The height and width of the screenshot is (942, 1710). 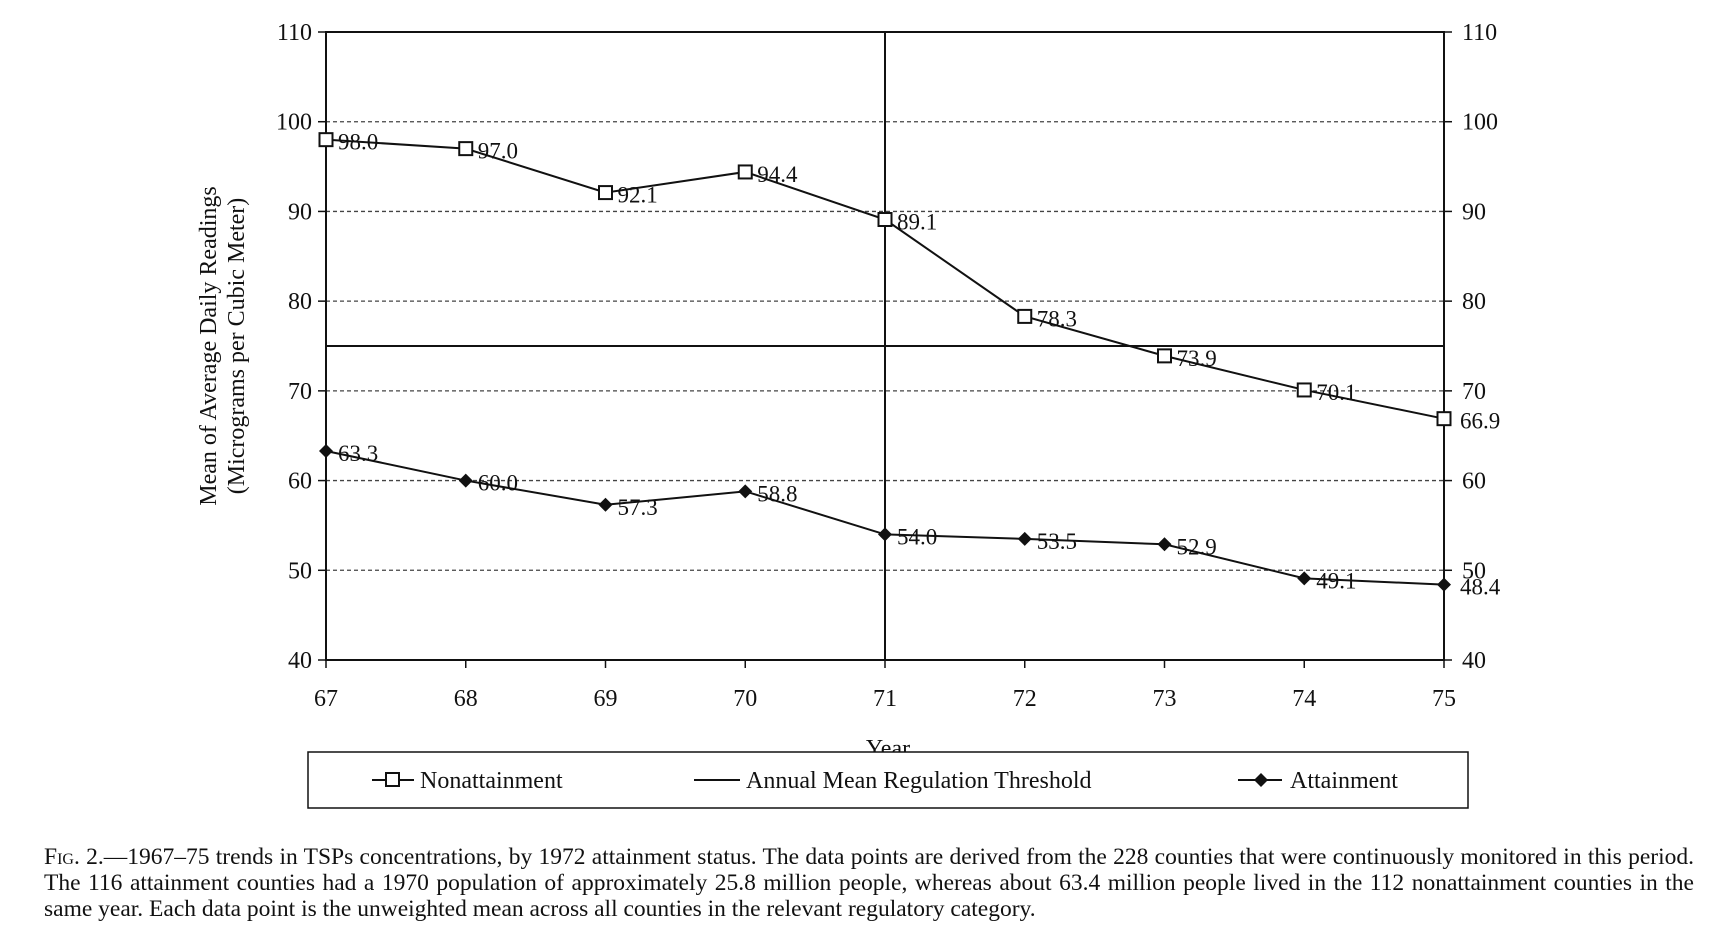 I want to click on x-tick-label: 67, so click(x=326, y=699).